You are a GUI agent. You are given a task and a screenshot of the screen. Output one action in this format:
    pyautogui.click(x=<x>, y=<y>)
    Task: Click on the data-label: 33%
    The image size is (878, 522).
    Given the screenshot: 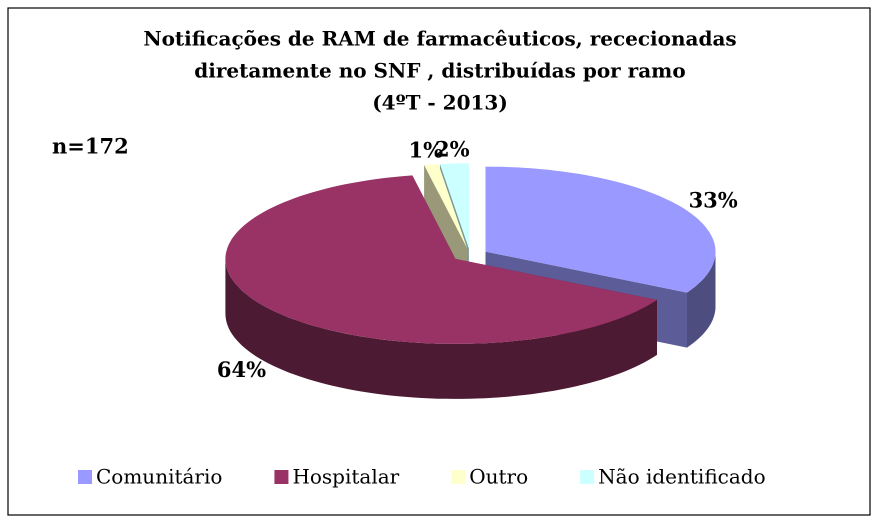 What is the action you would take?
    pyautogui.click(x=713, y=199)
    